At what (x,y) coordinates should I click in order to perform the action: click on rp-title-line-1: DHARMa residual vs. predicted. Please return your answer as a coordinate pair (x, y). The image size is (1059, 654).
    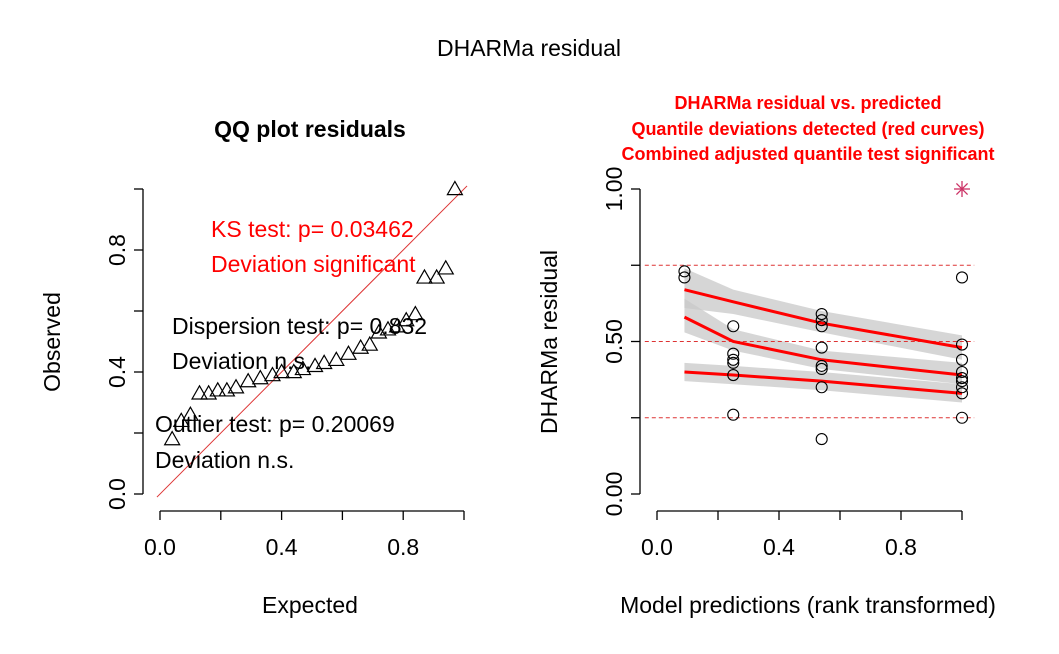
    Looking at the image, I should click on (807, 103).